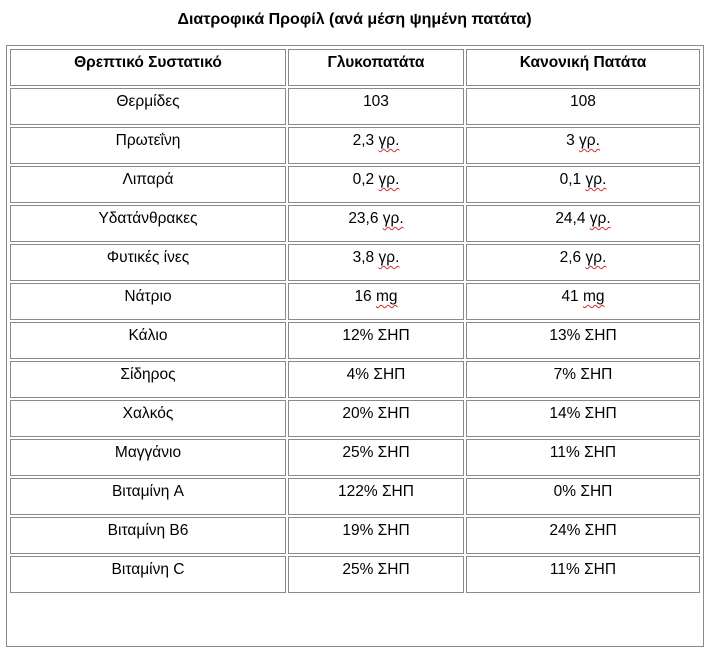 Image resolution: width=709 pixels, height=657 pixels. I want to click on cell-nutrient: Νάτριο, so click(148, 301).